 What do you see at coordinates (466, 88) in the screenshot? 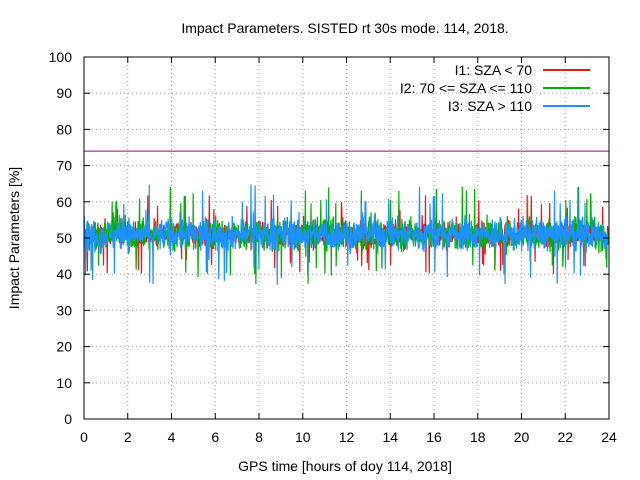
I see `legend-label-i2: I2: 70 <= SZA <= 110` at bounding box center [466, 88].